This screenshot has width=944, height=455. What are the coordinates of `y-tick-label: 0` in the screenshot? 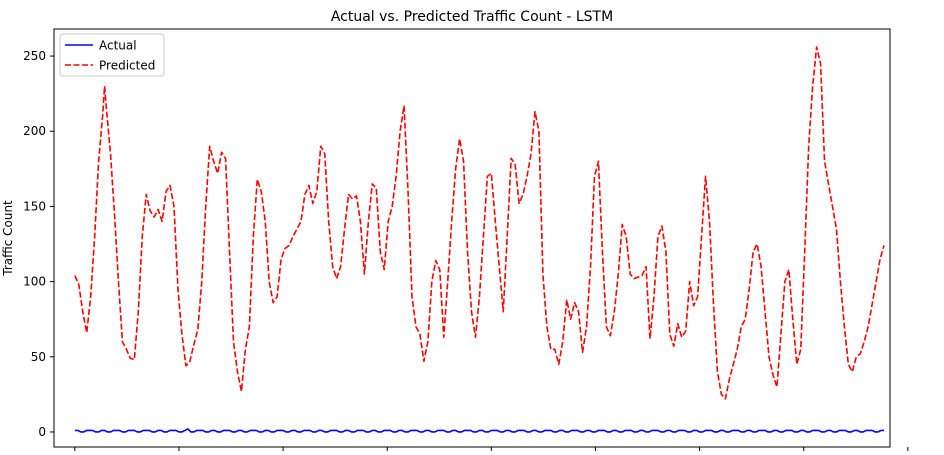 It's located at (42, 432).